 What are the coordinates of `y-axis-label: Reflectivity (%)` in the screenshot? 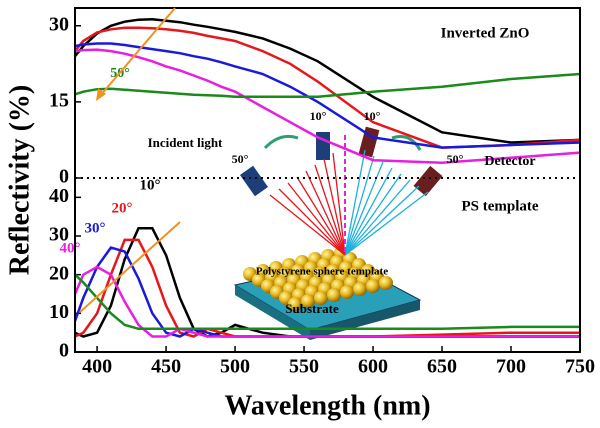 It's located at (19, 180).